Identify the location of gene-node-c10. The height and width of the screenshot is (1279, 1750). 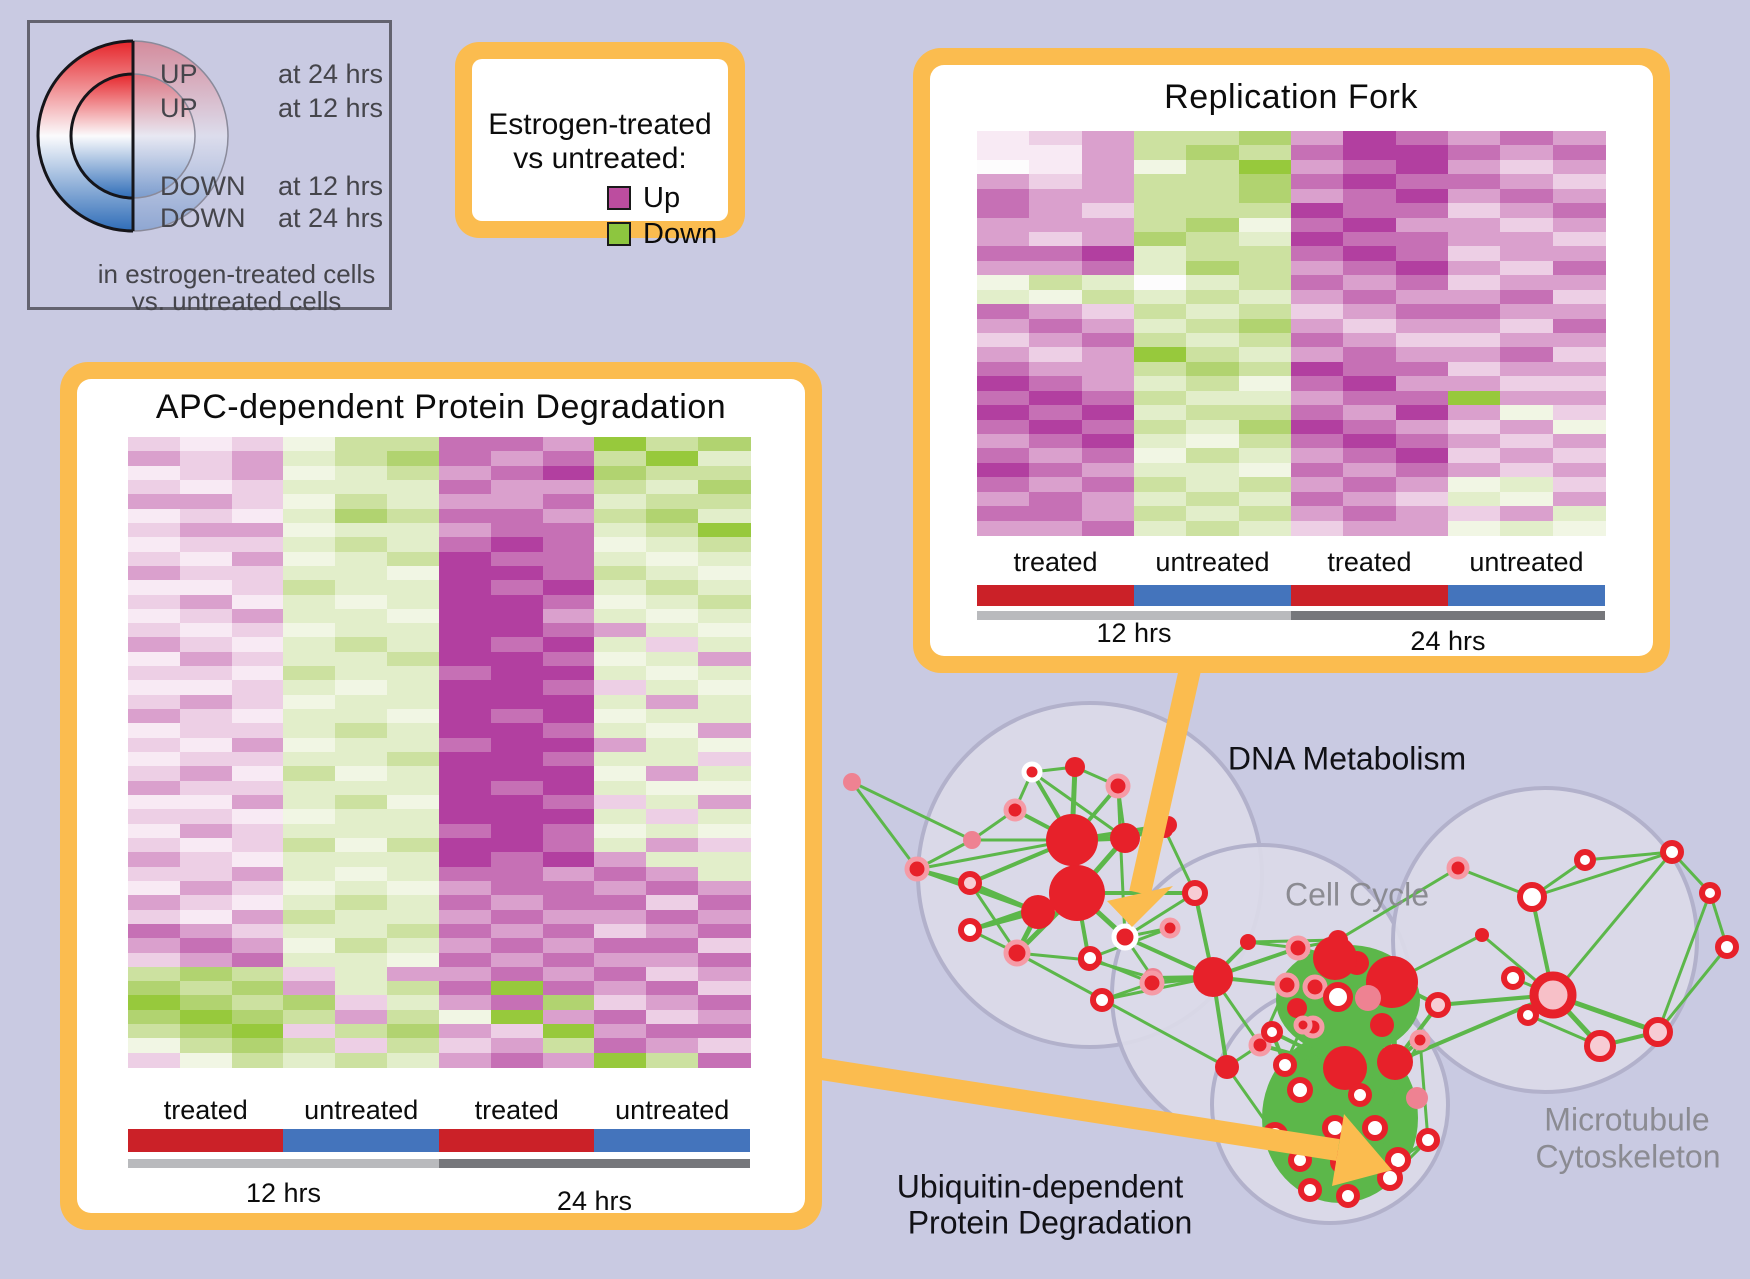
(1287, 985).